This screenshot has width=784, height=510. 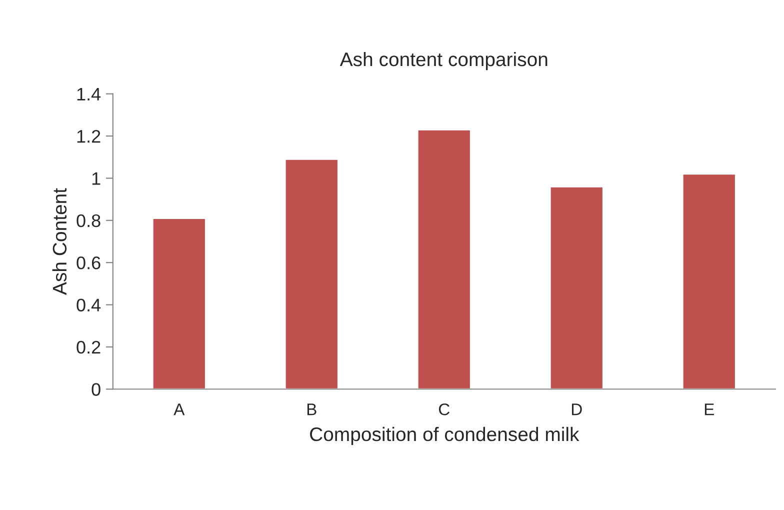 I want to click on y-tick-label: 0.6, so click(x=88, y=263).